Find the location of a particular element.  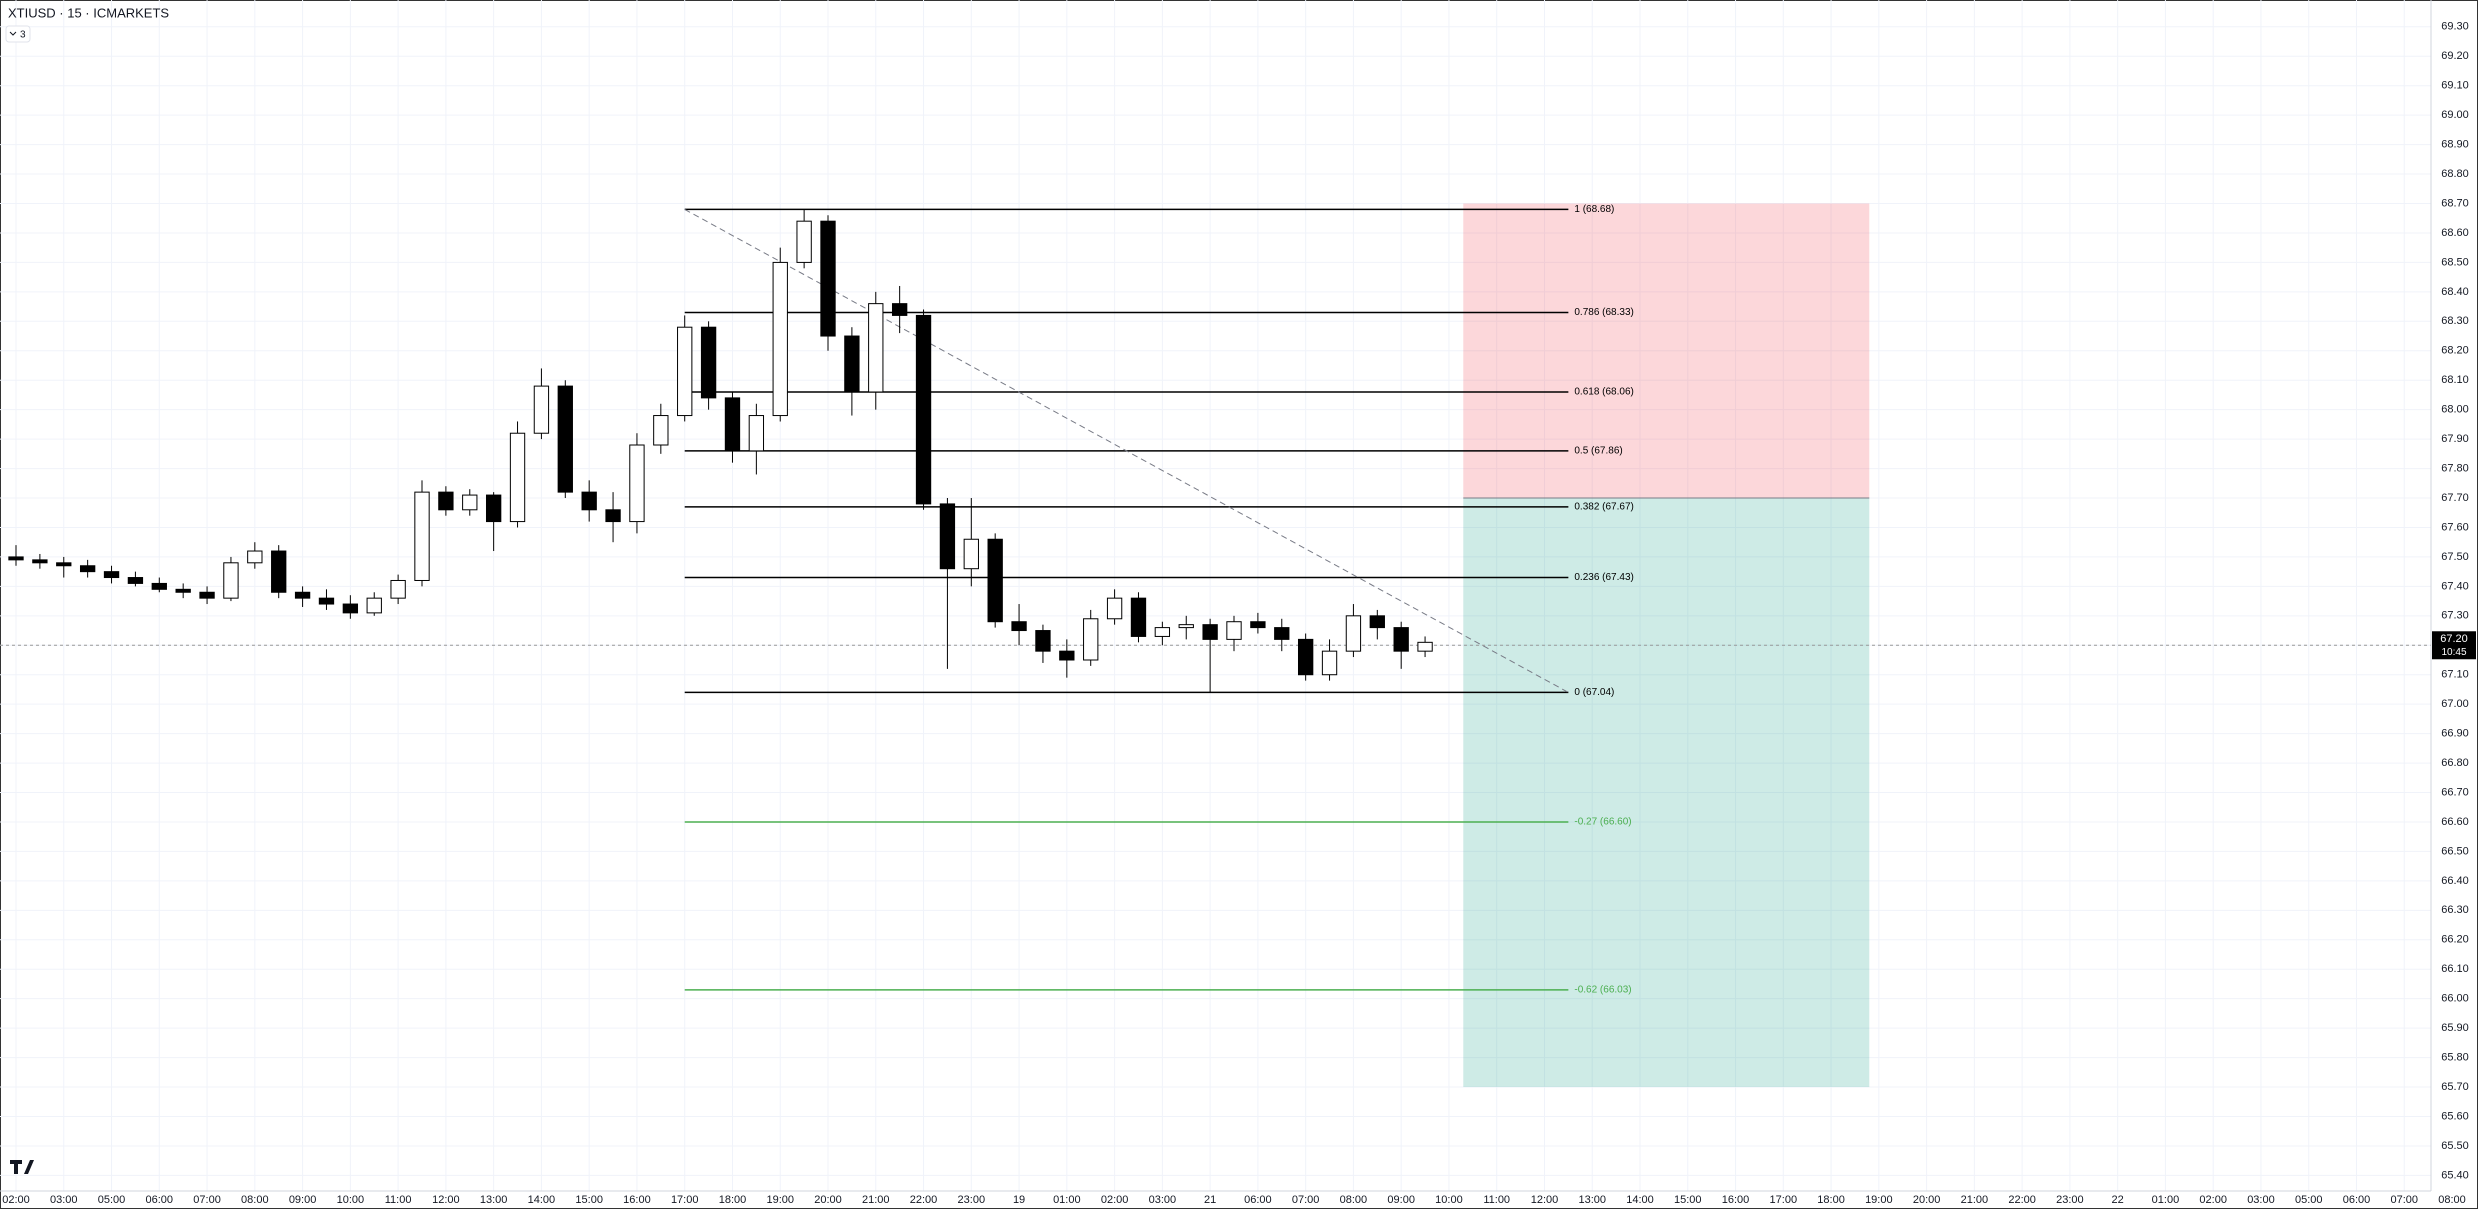

y-tick-label: 68.80 is located at coordinates (2455, 174).